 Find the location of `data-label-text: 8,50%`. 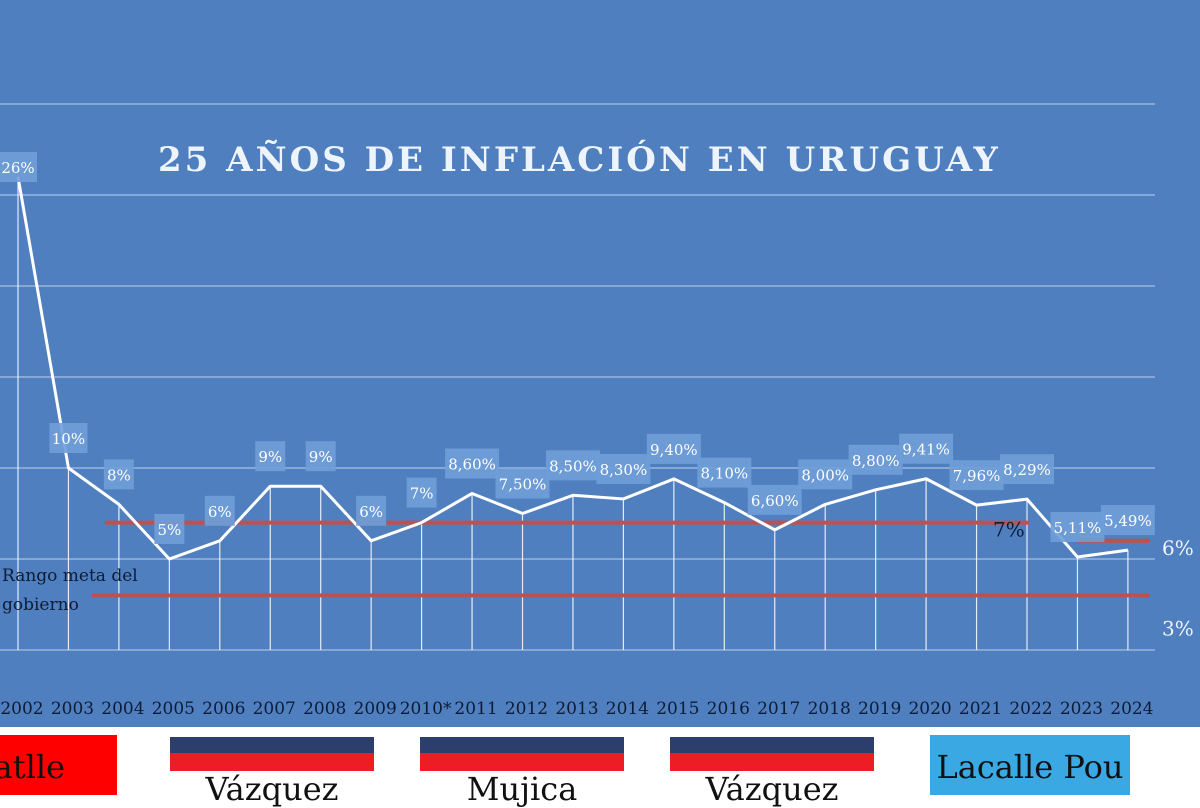

data-label-text: 8,50% is located at coordinates (573, 466).